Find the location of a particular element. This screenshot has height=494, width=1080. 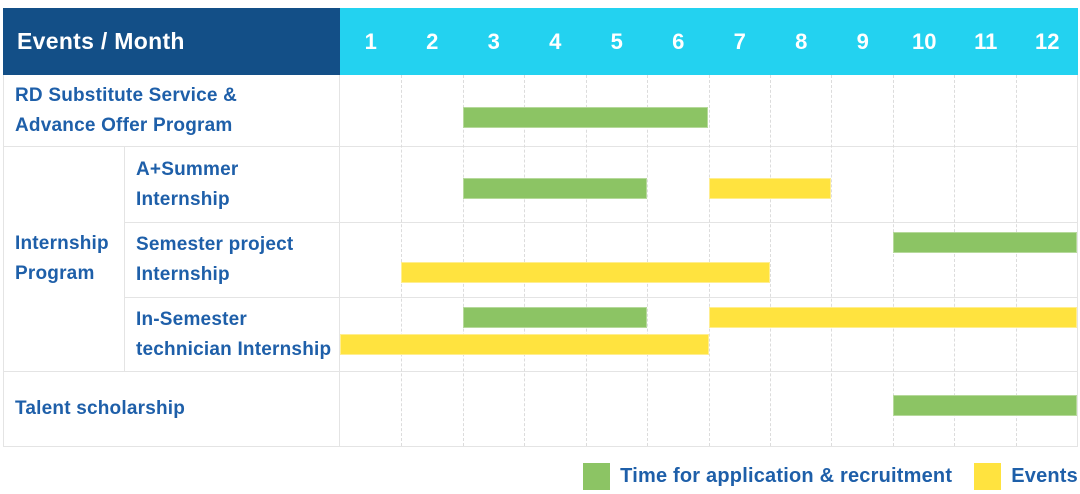

row-label: Semester project Internship is located at coordinates (172, 260).